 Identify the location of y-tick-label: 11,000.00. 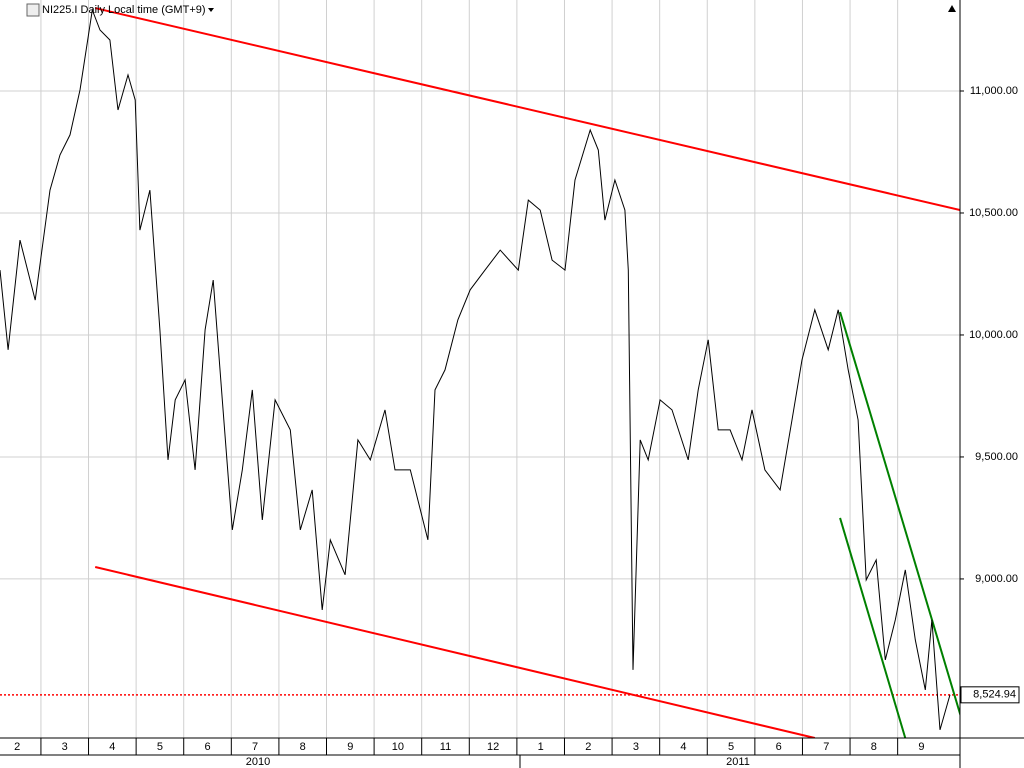
(994, 91).